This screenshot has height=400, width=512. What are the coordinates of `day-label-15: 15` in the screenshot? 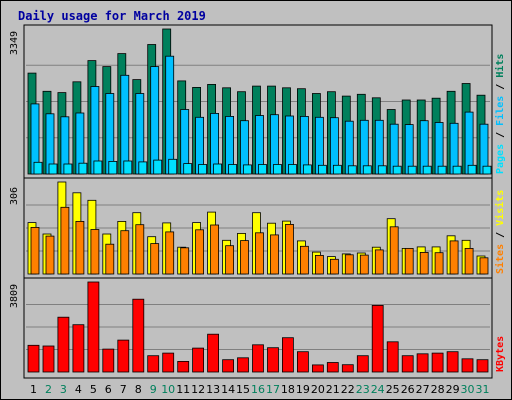 It's located at (243, 389).